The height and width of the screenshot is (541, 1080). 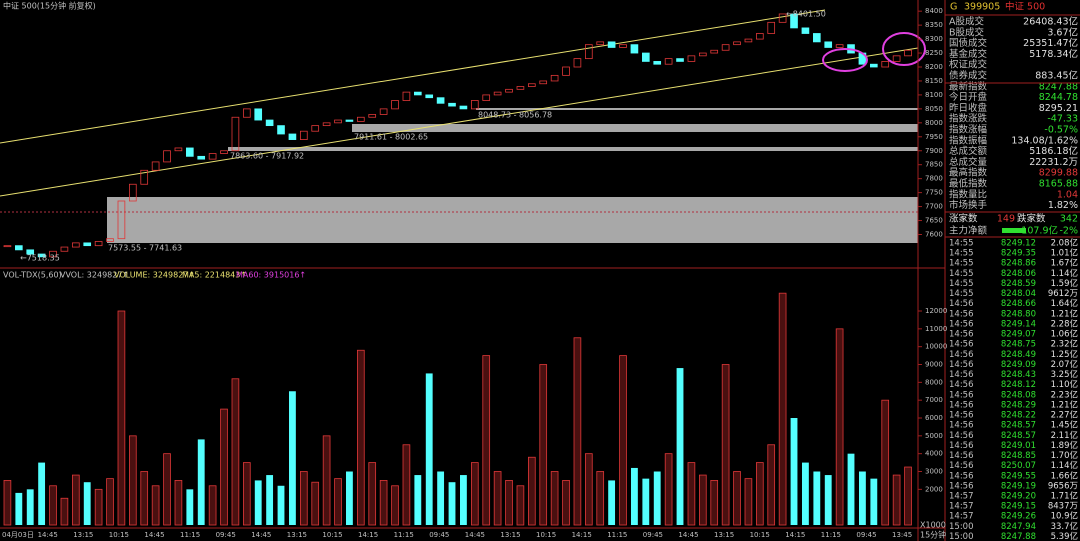 I want to click on y-tick-label: 8250, so click(x=934, y=53).